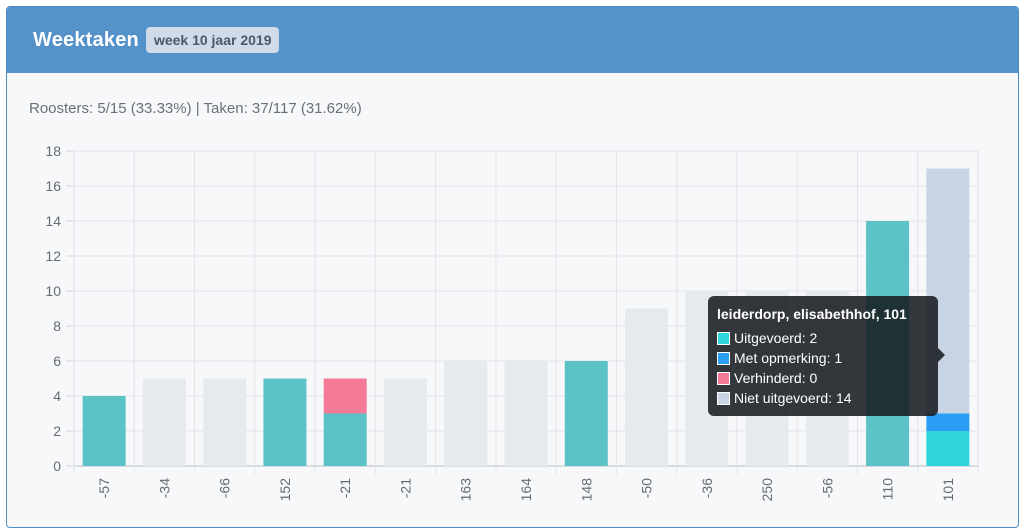 This screenshot has height=528, width=1024. What do you see at coordinates (793, 398) in the screenshot?
I see `tooltip-label: Niet uitgevoerd: 14` at bounding box center [793, 398].